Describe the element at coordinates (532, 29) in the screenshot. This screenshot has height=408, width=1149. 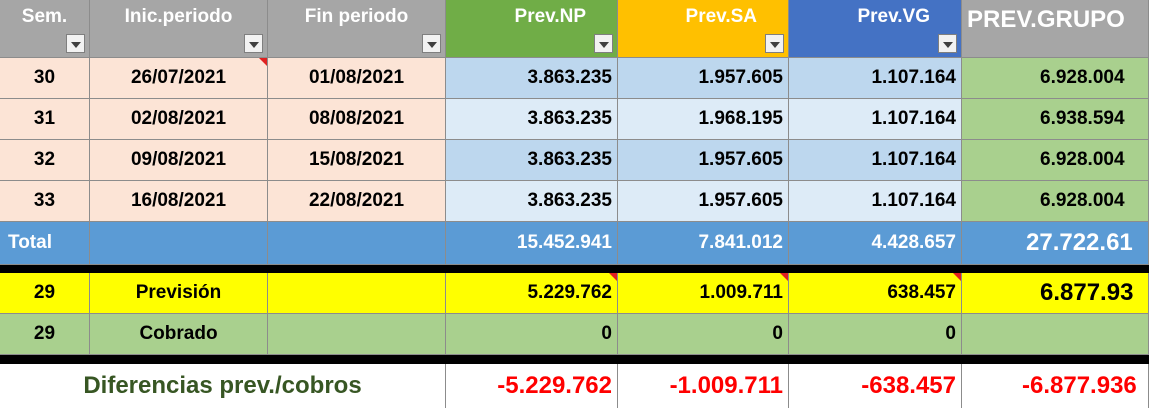
I see `header-prev-np: Prev.NP` at that location.